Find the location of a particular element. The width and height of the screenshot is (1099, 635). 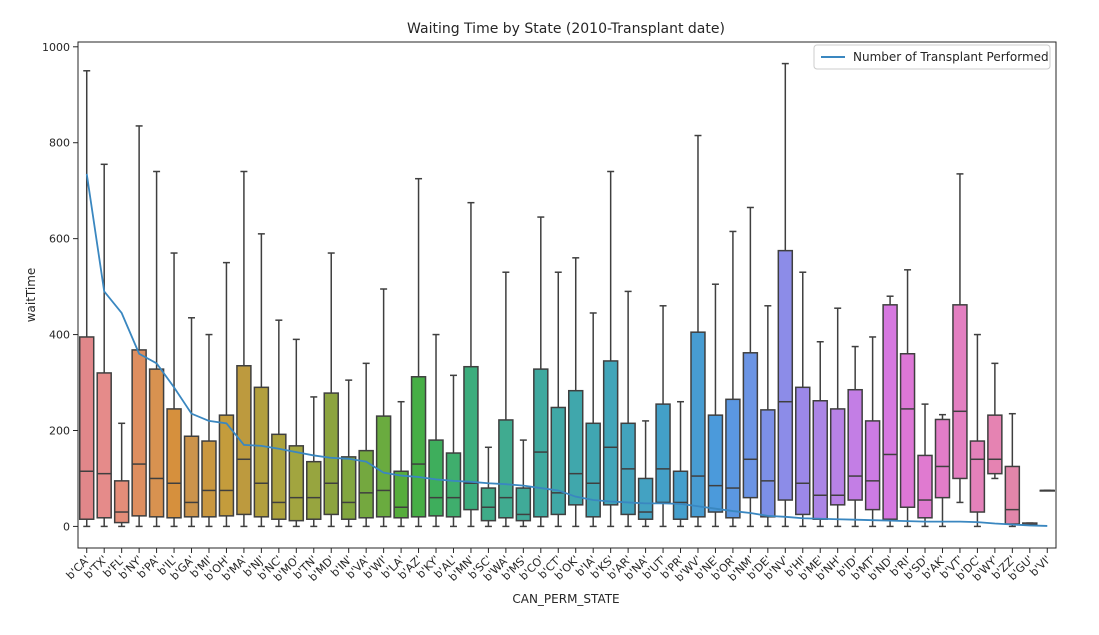

box-b'KS' is located at coordinates (610, 349).